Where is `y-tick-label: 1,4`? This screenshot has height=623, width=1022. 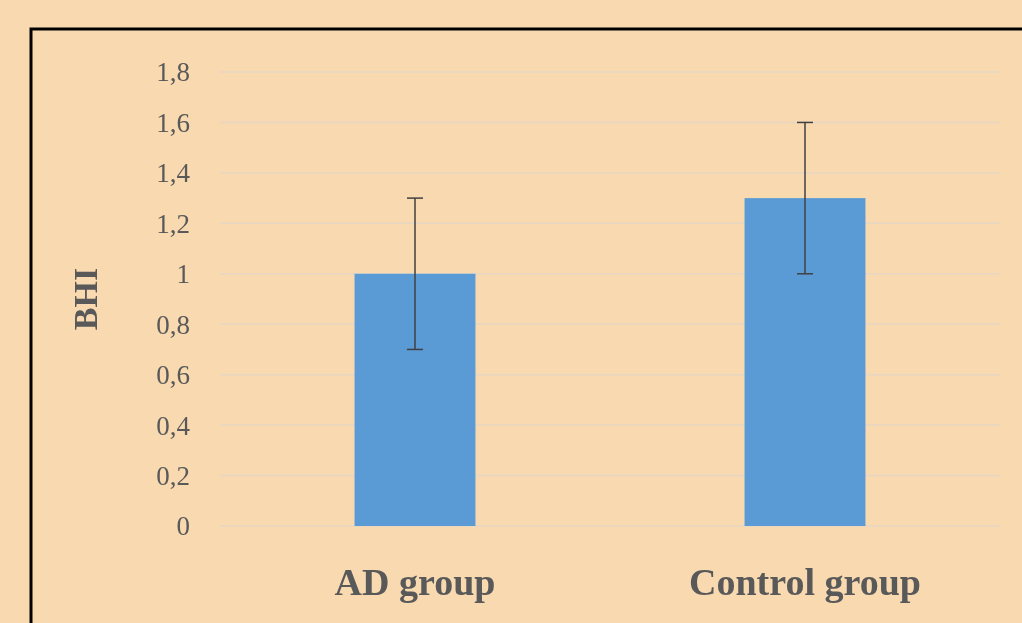
y-tick-label: 1,4 is located at coordinates (173, 173).